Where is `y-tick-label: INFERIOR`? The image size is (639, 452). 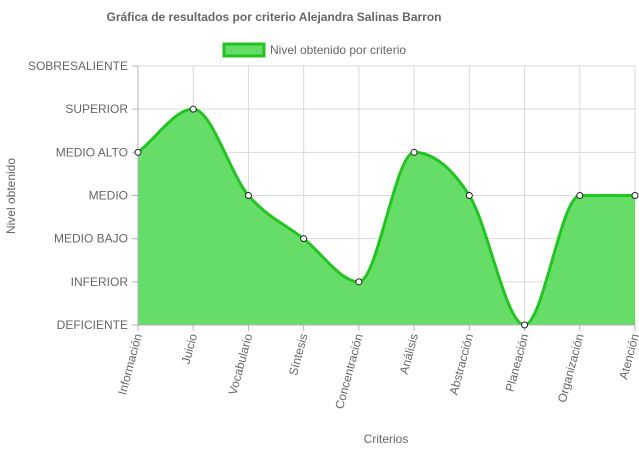 y-tick-label: INFERIOR is located at coordinates (100, 282).